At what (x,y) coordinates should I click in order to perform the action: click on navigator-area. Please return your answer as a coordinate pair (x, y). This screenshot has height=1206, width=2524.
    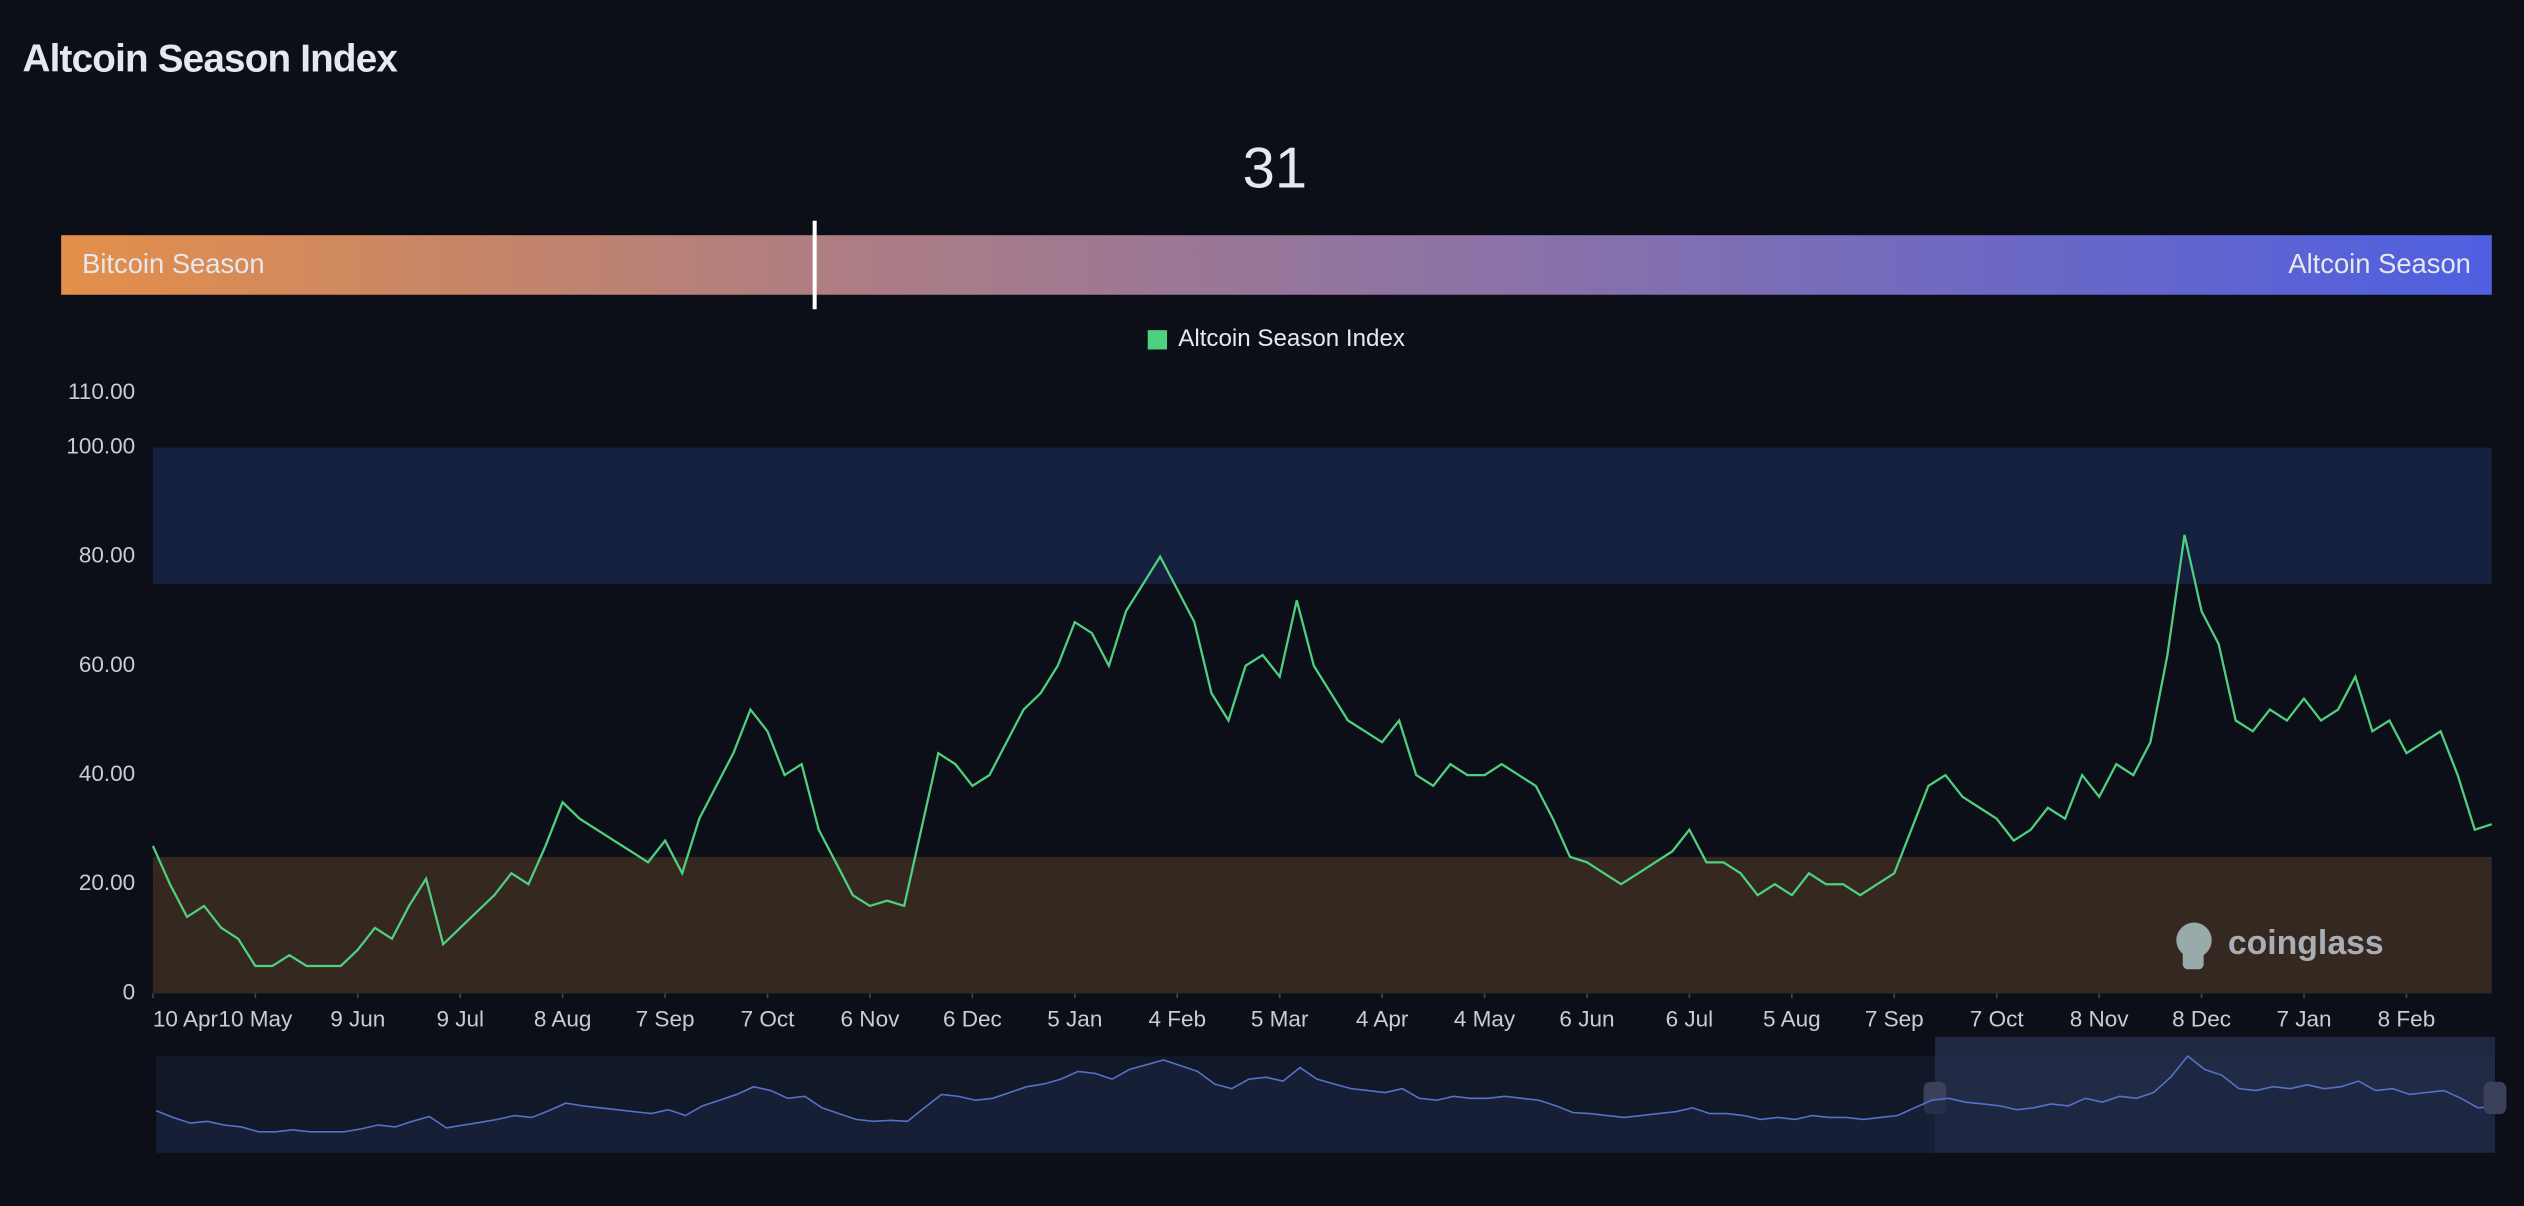
    Looking at the image, I should click on (1326, 1104).